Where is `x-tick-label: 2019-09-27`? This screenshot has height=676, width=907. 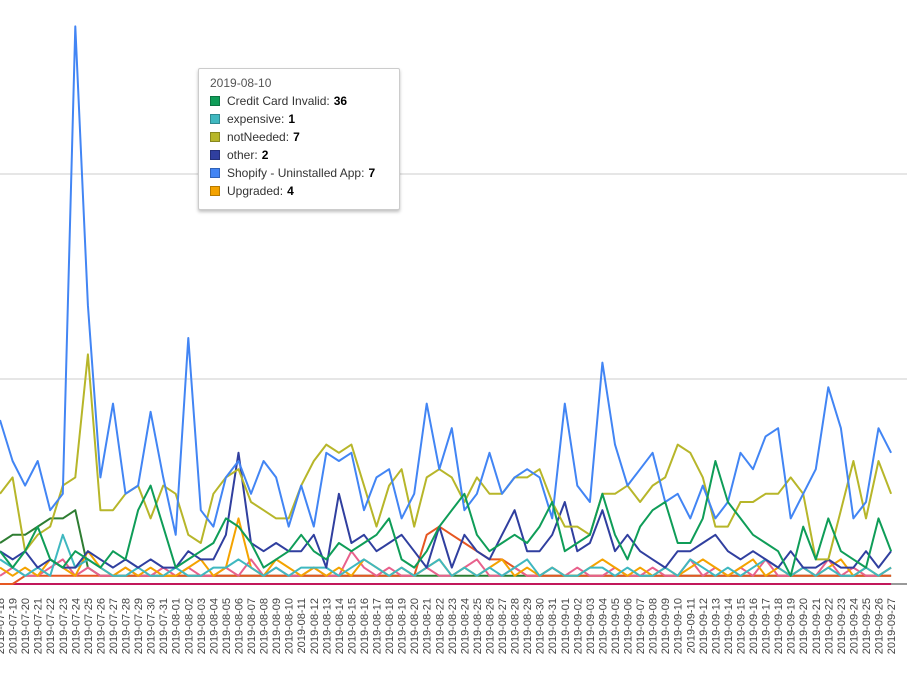
x-tick-label: 2019-09-27 is located at coordinates (892, 626).